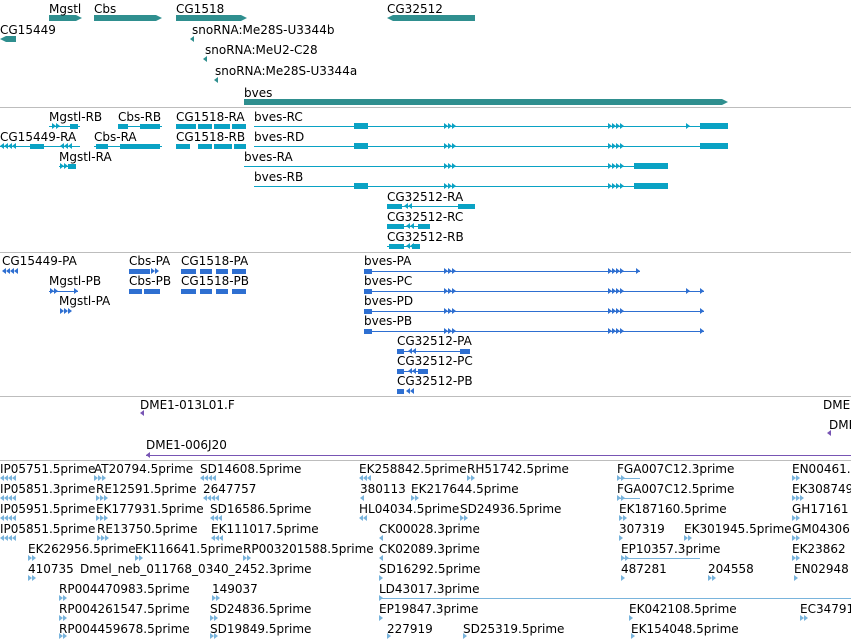 The image size is (851, 644). I want to click on transcript-label: CG32512-RA, so click(425, 197).